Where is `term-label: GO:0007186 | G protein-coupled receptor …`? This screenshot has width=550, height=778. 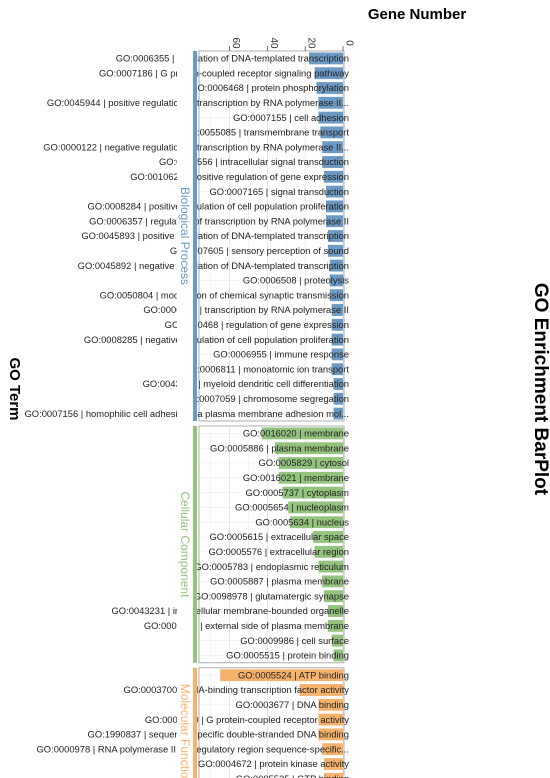 term-label: GO:0007186 | G protein-coupled receptor … is located at coordinates (224, 72).